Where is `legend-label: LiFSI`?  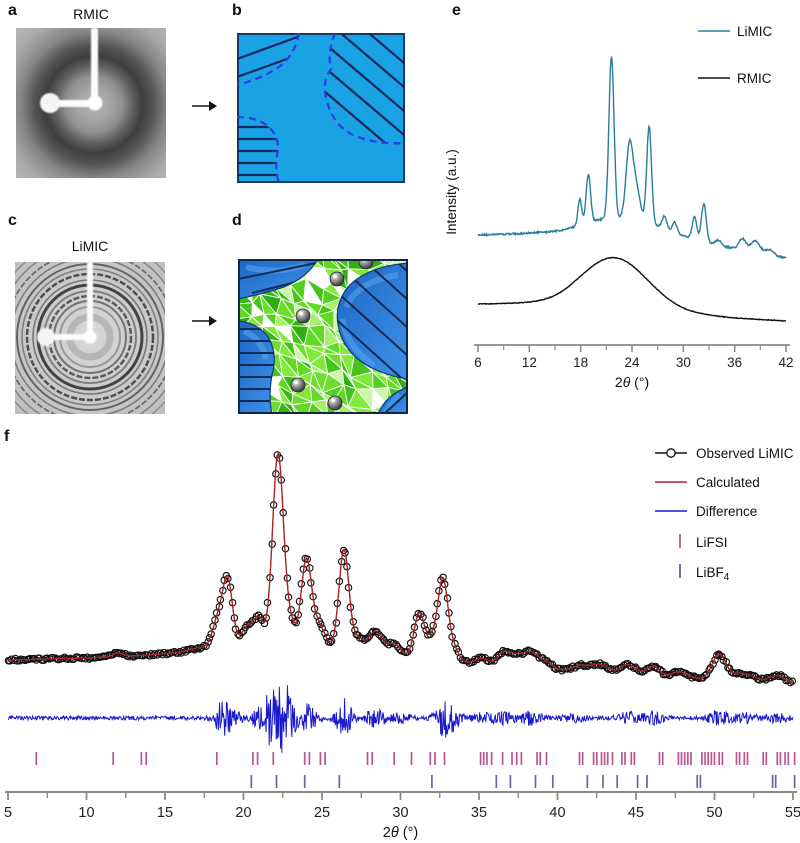
legend-label: LiFSI is located at coordinates (712, 542).